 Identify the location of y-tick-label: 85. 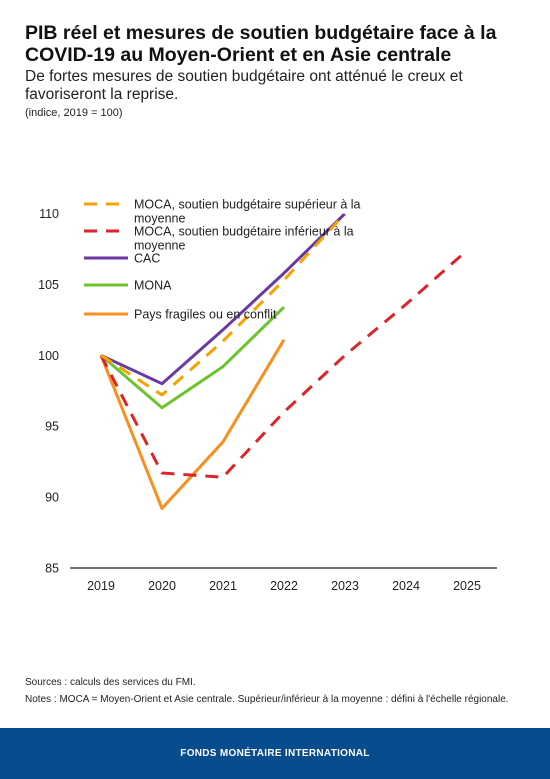
(52, 569).